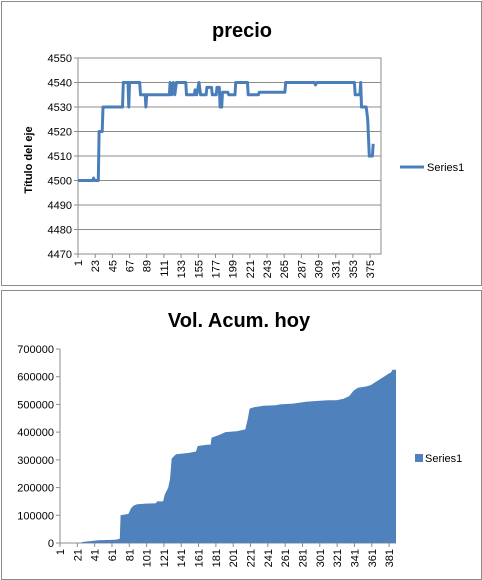  What do you see at coordinates (131, 266) in the screenshot?
I see `x-tick-label: 67` at bounding box center [131, 266].